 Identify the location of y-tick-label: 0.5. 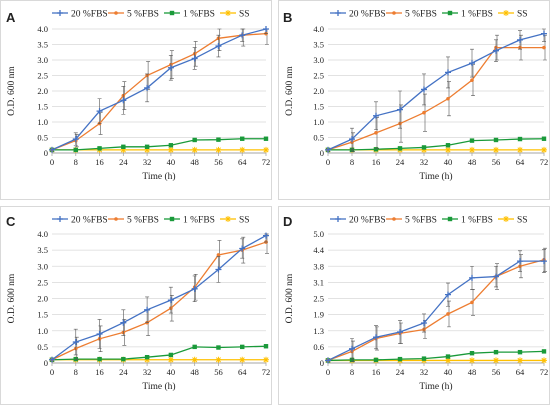
(42, 347).